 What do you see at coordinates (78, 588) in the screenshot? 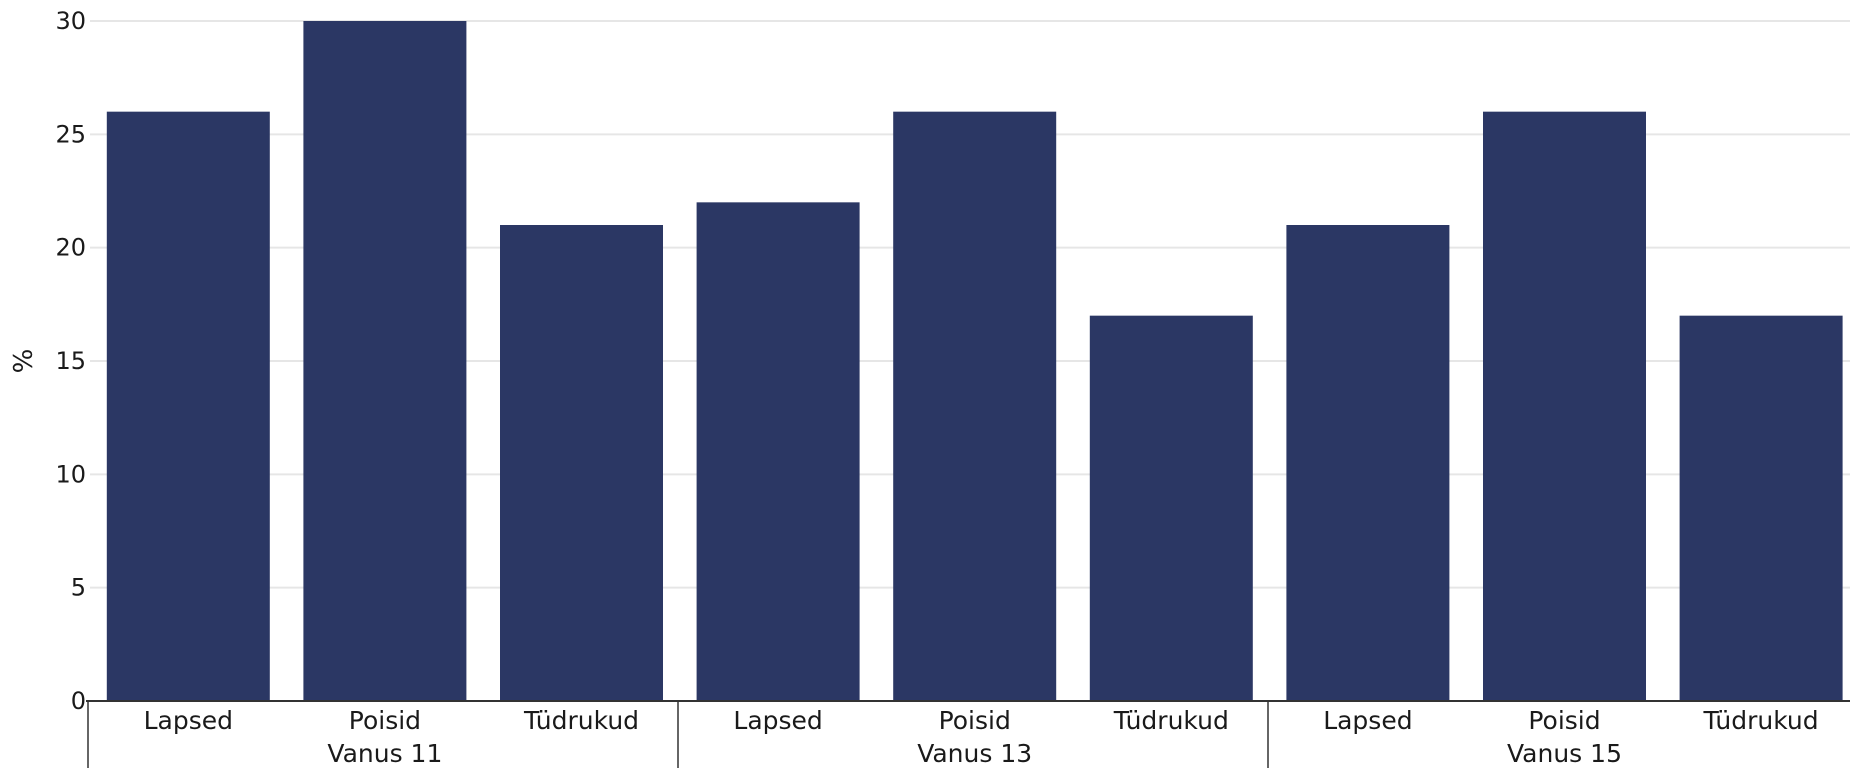
I see `y-tick-label: 5` at bounding box center [78, 588].